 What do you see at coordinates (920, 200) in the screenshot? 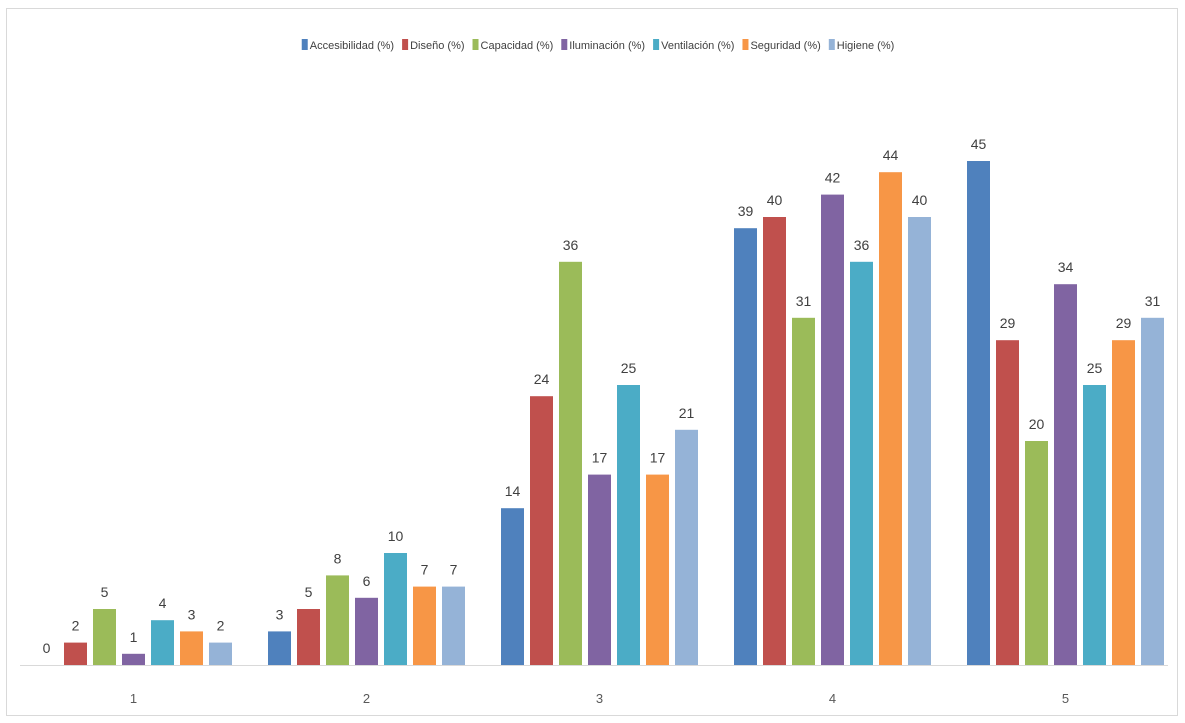
I see `data-label-7-cat-4: 40` at bounding box center [920, 200].